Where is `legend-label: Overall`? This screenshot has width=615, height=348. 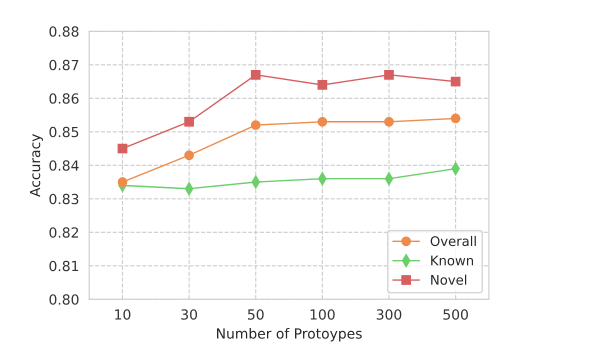 legend-label: Overall is located at coordinates (453, 241).